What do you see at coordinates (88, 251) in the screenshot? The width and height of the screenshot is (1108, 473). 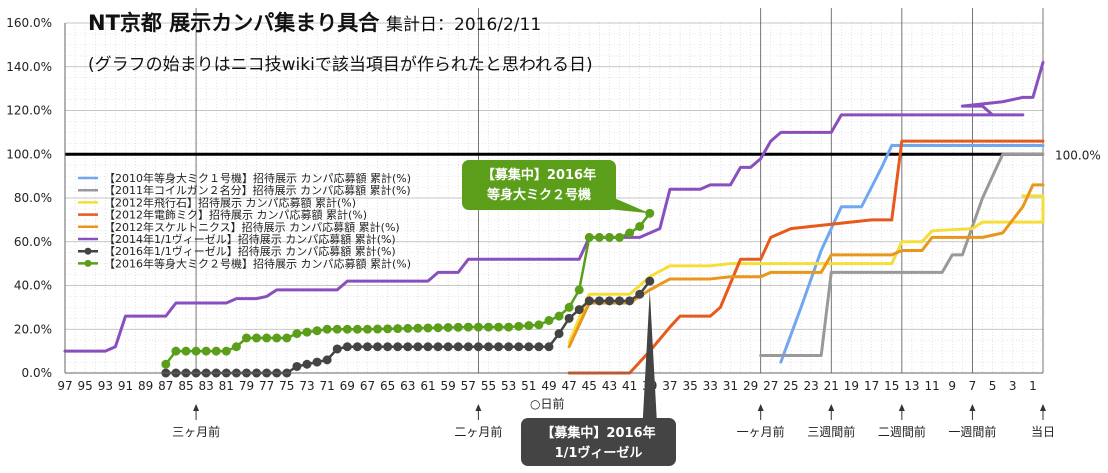 I see `legend-marker` at bounding box center [88, 251].